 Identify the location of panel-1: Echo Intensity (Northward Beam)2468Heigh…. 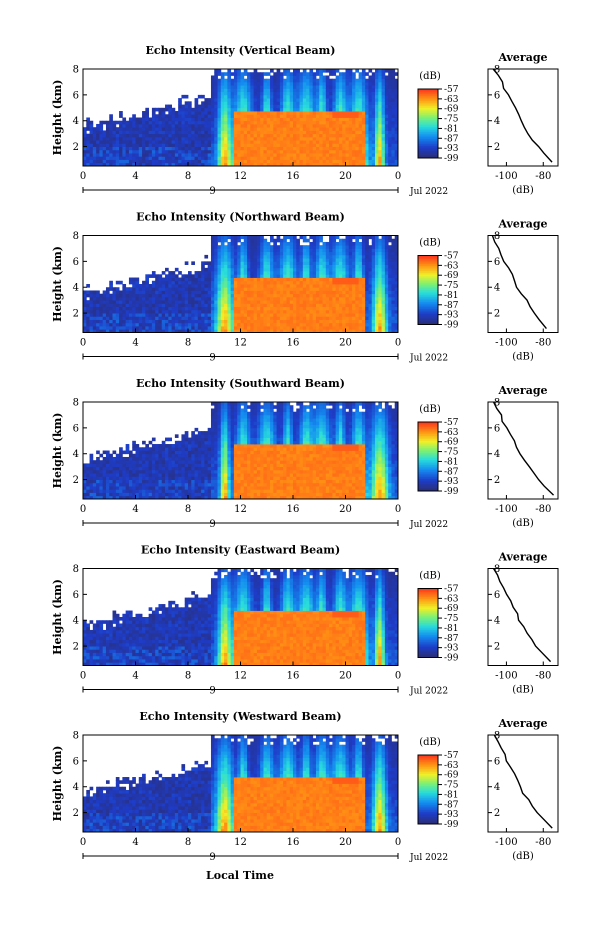
(305, 287).